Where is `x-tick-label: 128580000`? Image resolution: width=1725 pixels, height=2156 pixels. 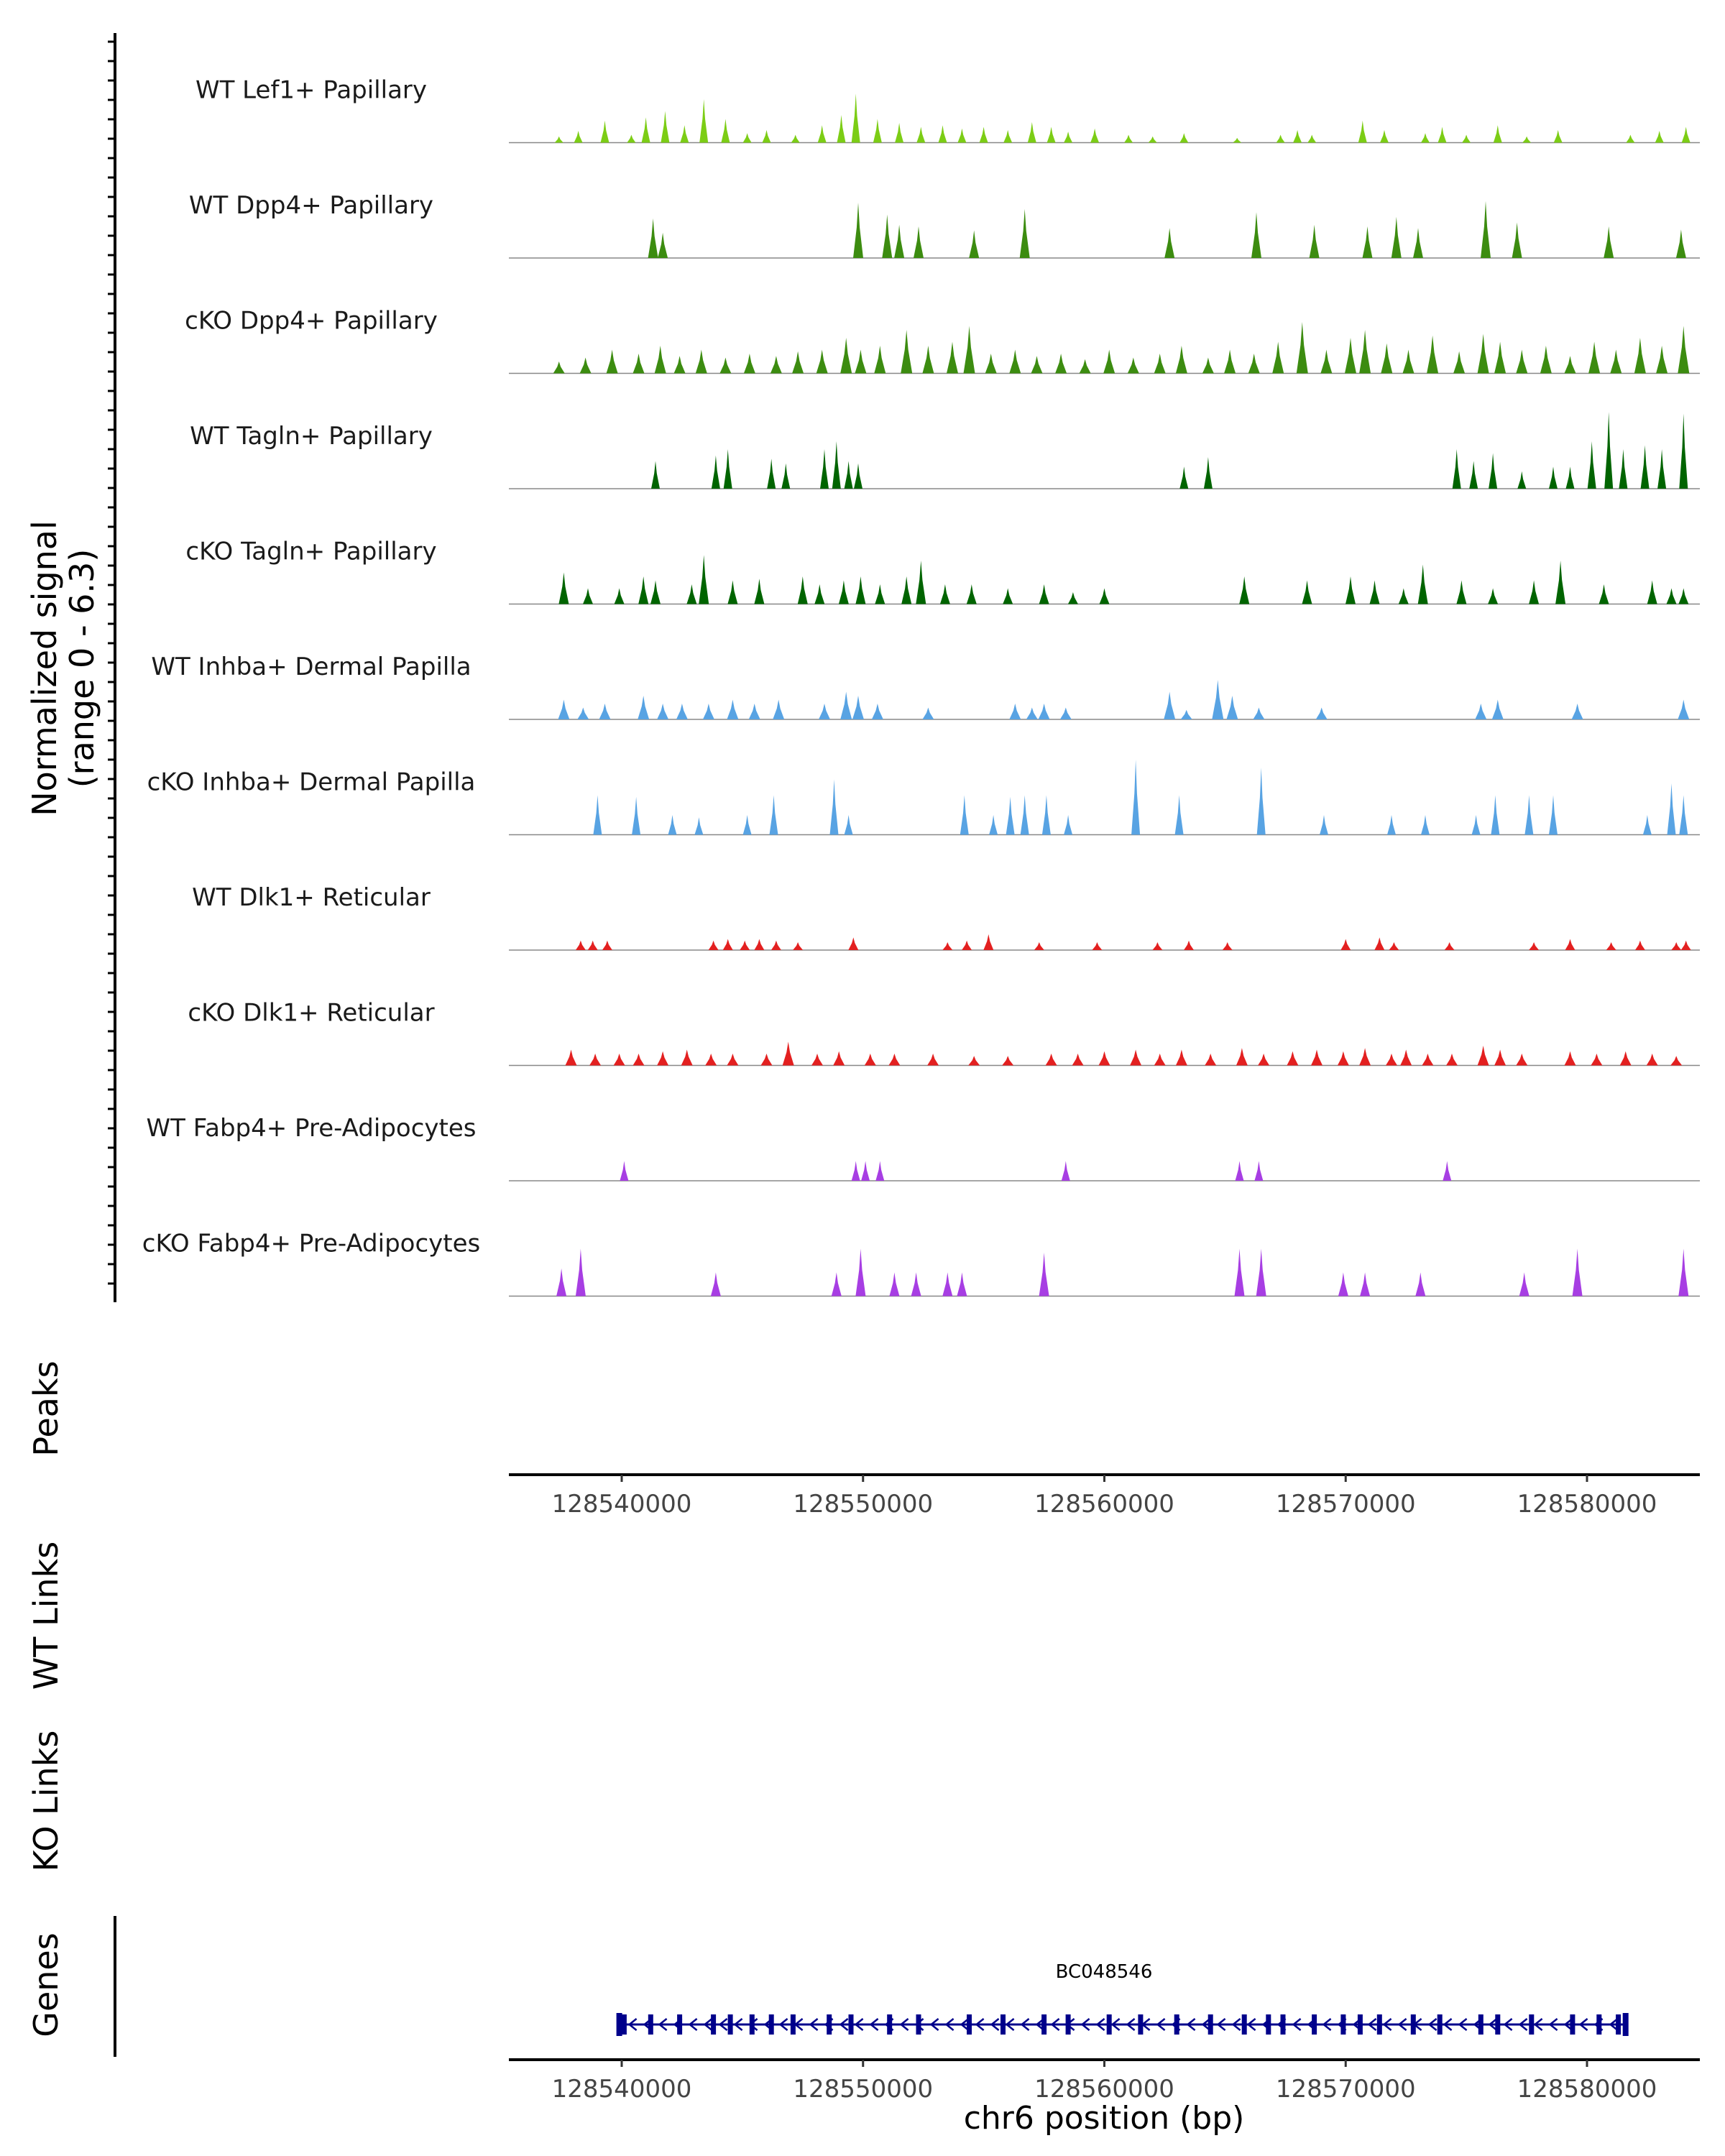
x-tick-label: 128580000 is located at coordinates (1587, 2089).